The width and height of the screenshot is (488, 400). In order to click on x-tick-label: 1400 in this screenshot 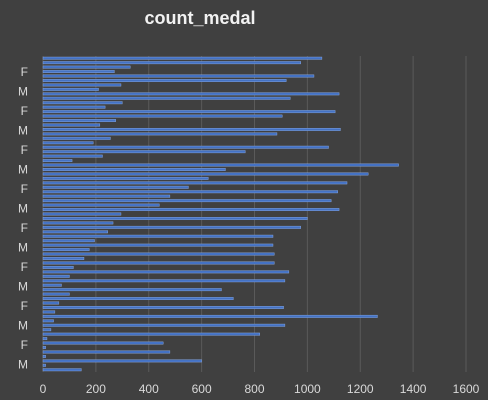, I will do `click(413, 389)`.